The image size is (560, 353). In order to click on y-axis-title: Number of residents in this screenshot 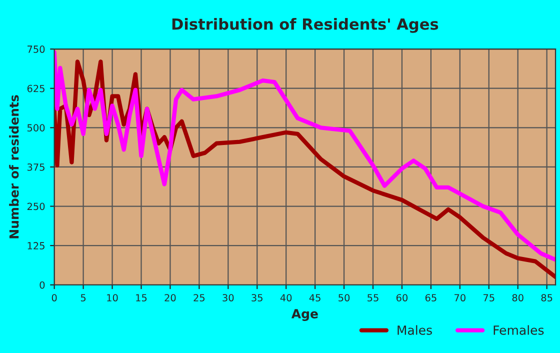, I will do `click(14, 166)`.